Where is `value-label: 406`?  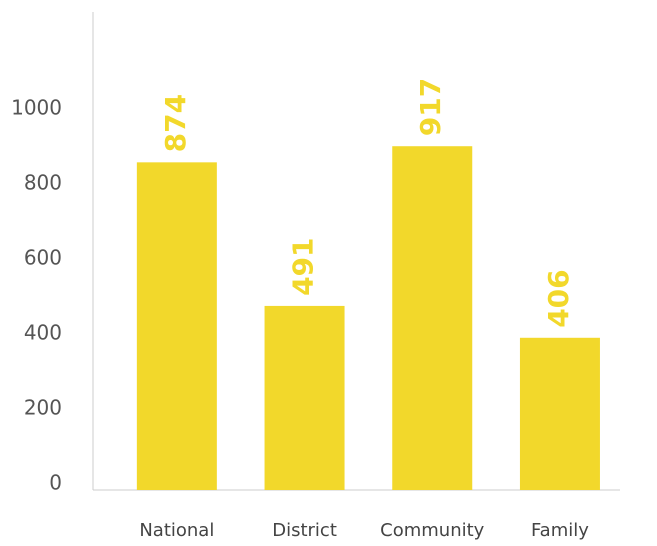 value-label: 406 is located at coordinates (558, 298).